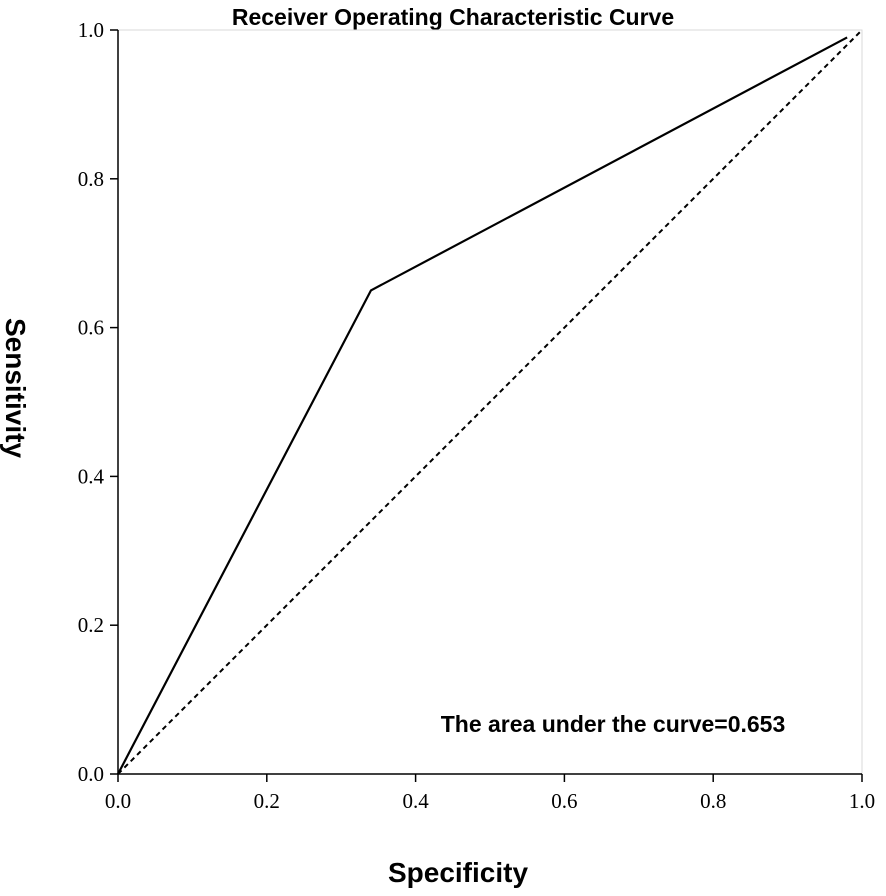 The height and width of the screenshot is (896, 886). What do you see at coordinates (490, 793) in the screenshot?
I see `x-axis-ticks: 0.0 0.2 0.4 0.6 0.8 1.0` at bounding box center [490, 793].